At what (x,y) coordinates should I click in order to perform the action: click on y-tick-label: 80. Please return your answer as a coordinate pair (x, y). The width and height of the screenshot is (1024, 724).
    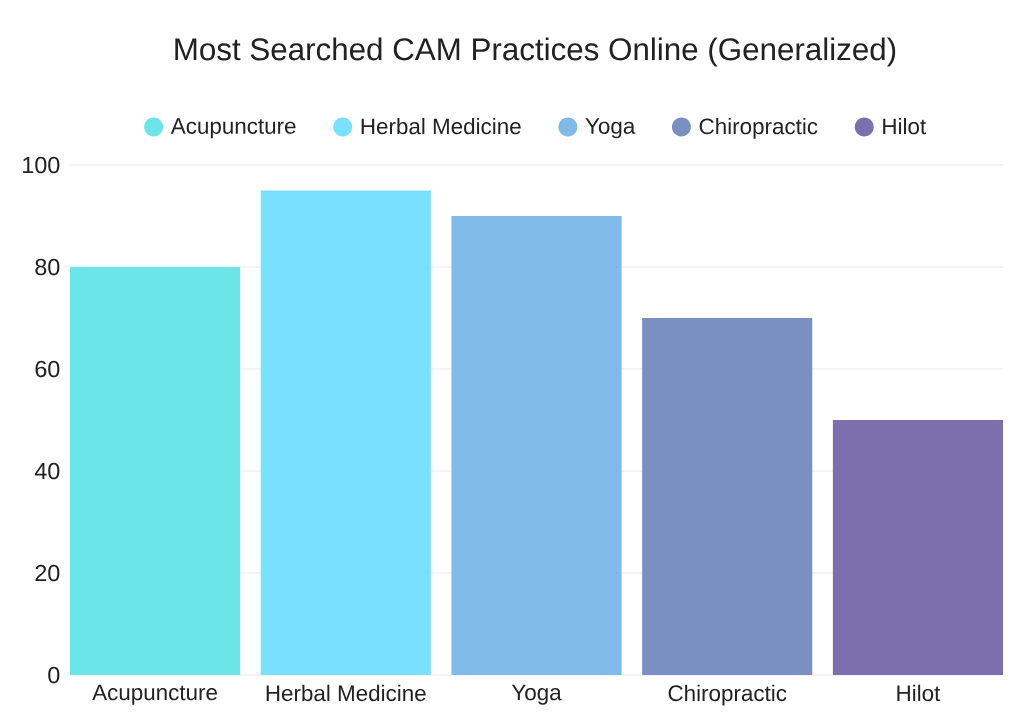
    Looking at the image, I should click on (47, 267).